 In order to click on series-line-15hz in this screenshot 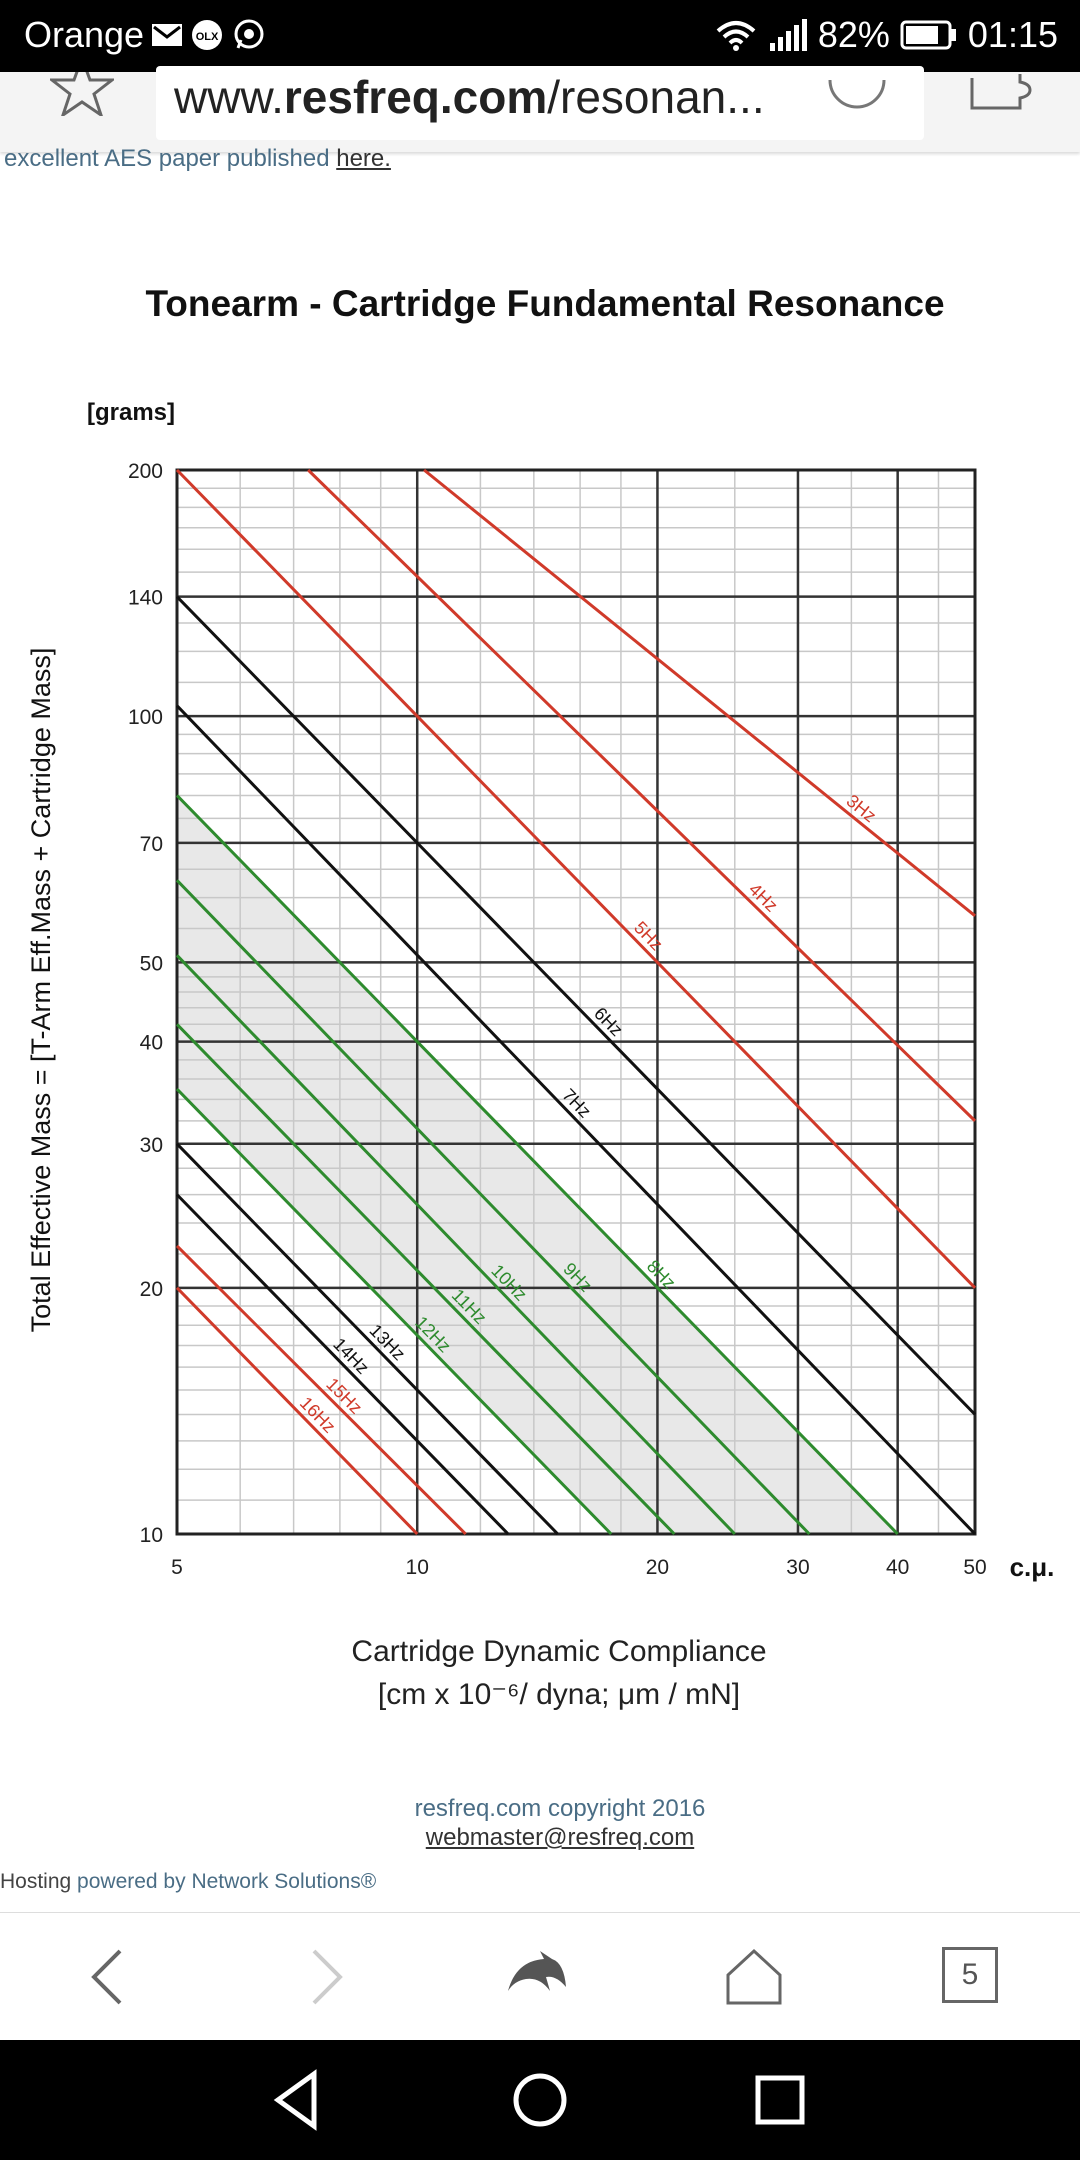, I will do `click(321, 1390)`.